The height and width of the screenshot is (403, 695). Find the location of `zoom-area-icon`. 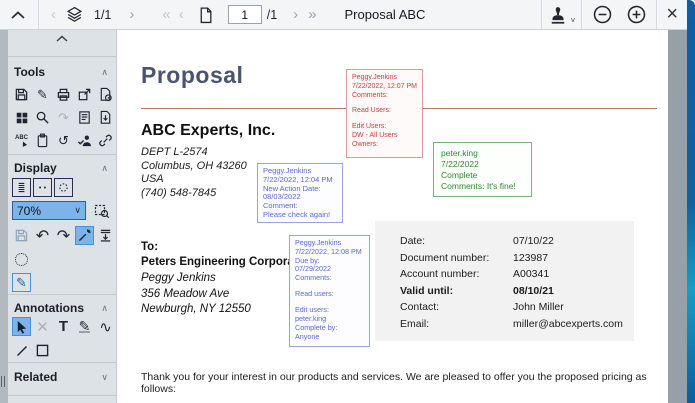

zoom-area-icon is located at coordinates (101, 211).